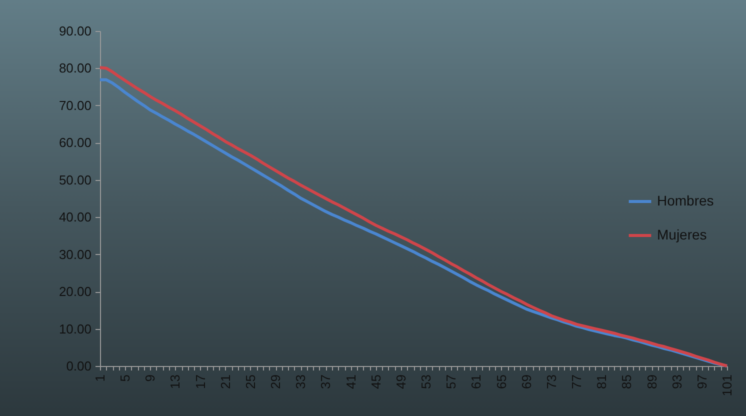  I want to click on legend-label: Hombres, so click(685, 200).